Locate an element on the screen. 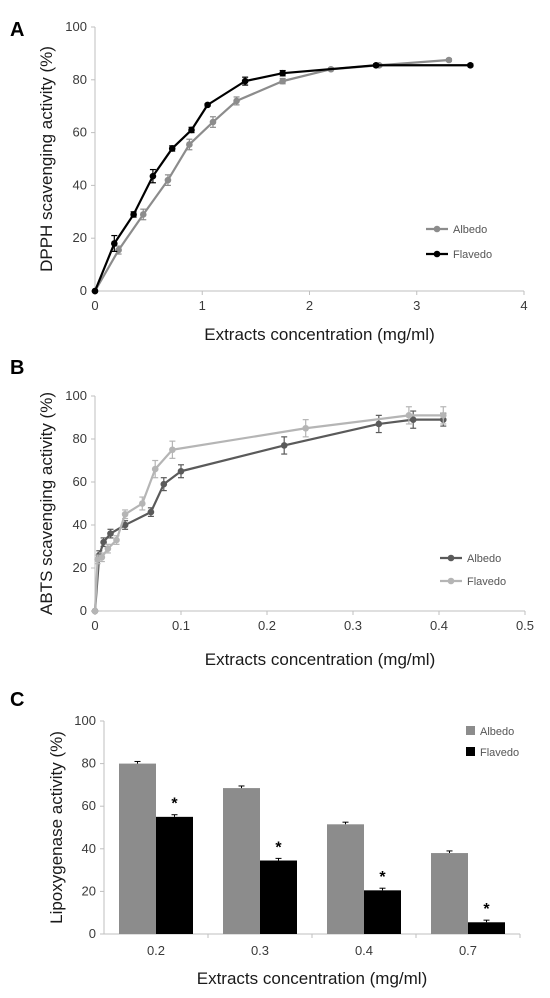 The image size is (550, 998). x-tick-label: 2 is located at coordinates (309, 305).